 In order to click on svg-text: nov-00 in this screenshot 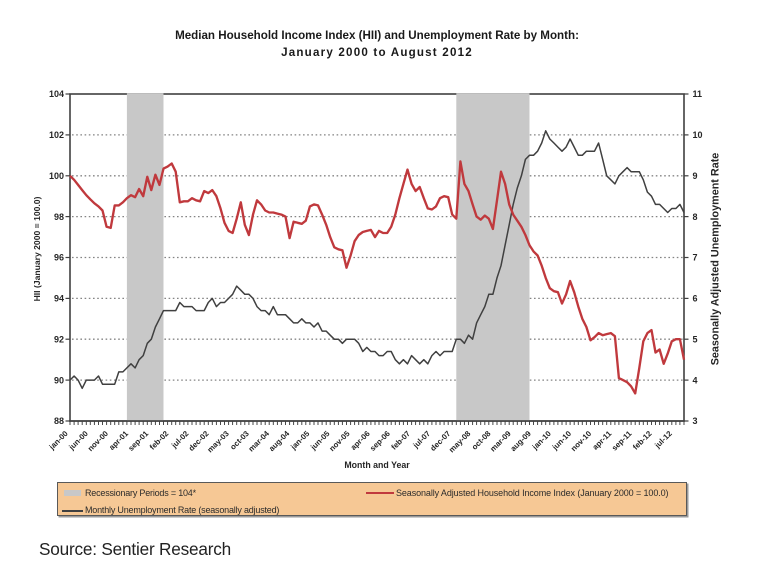, I will do `click(98, 441)`.